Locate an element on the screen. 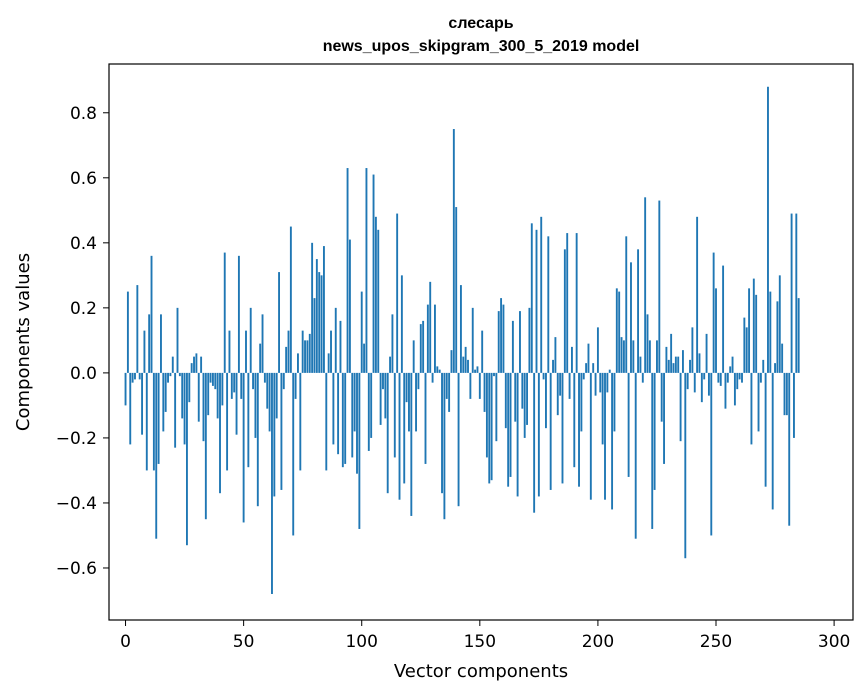 Image resolution: width=867 pixels, height=700 pixels. chart-subtitle: news_upos_skipgram_300_5_2019 model is located at coordinates (481, 46).